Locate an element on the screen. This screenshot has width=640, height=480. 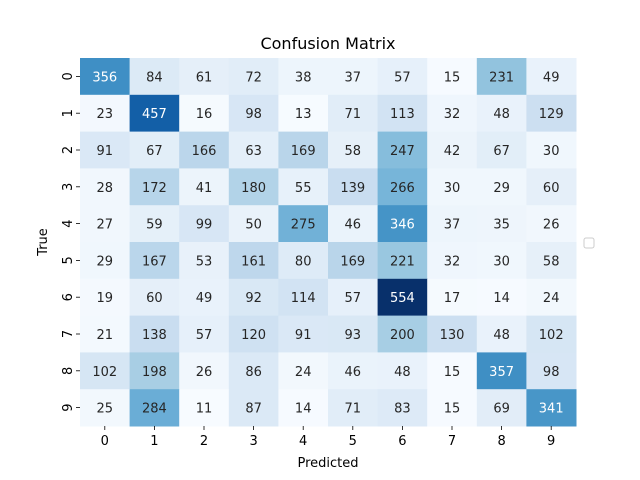
y-tick-label: 6 is located at coordinates (68, 297).